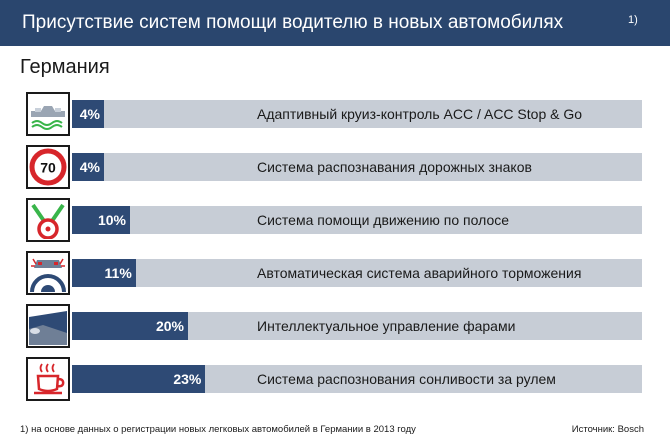  Describe the element at coordinates (48, 273) in the screenshot. I see `emergency-braking-icon` at that location.